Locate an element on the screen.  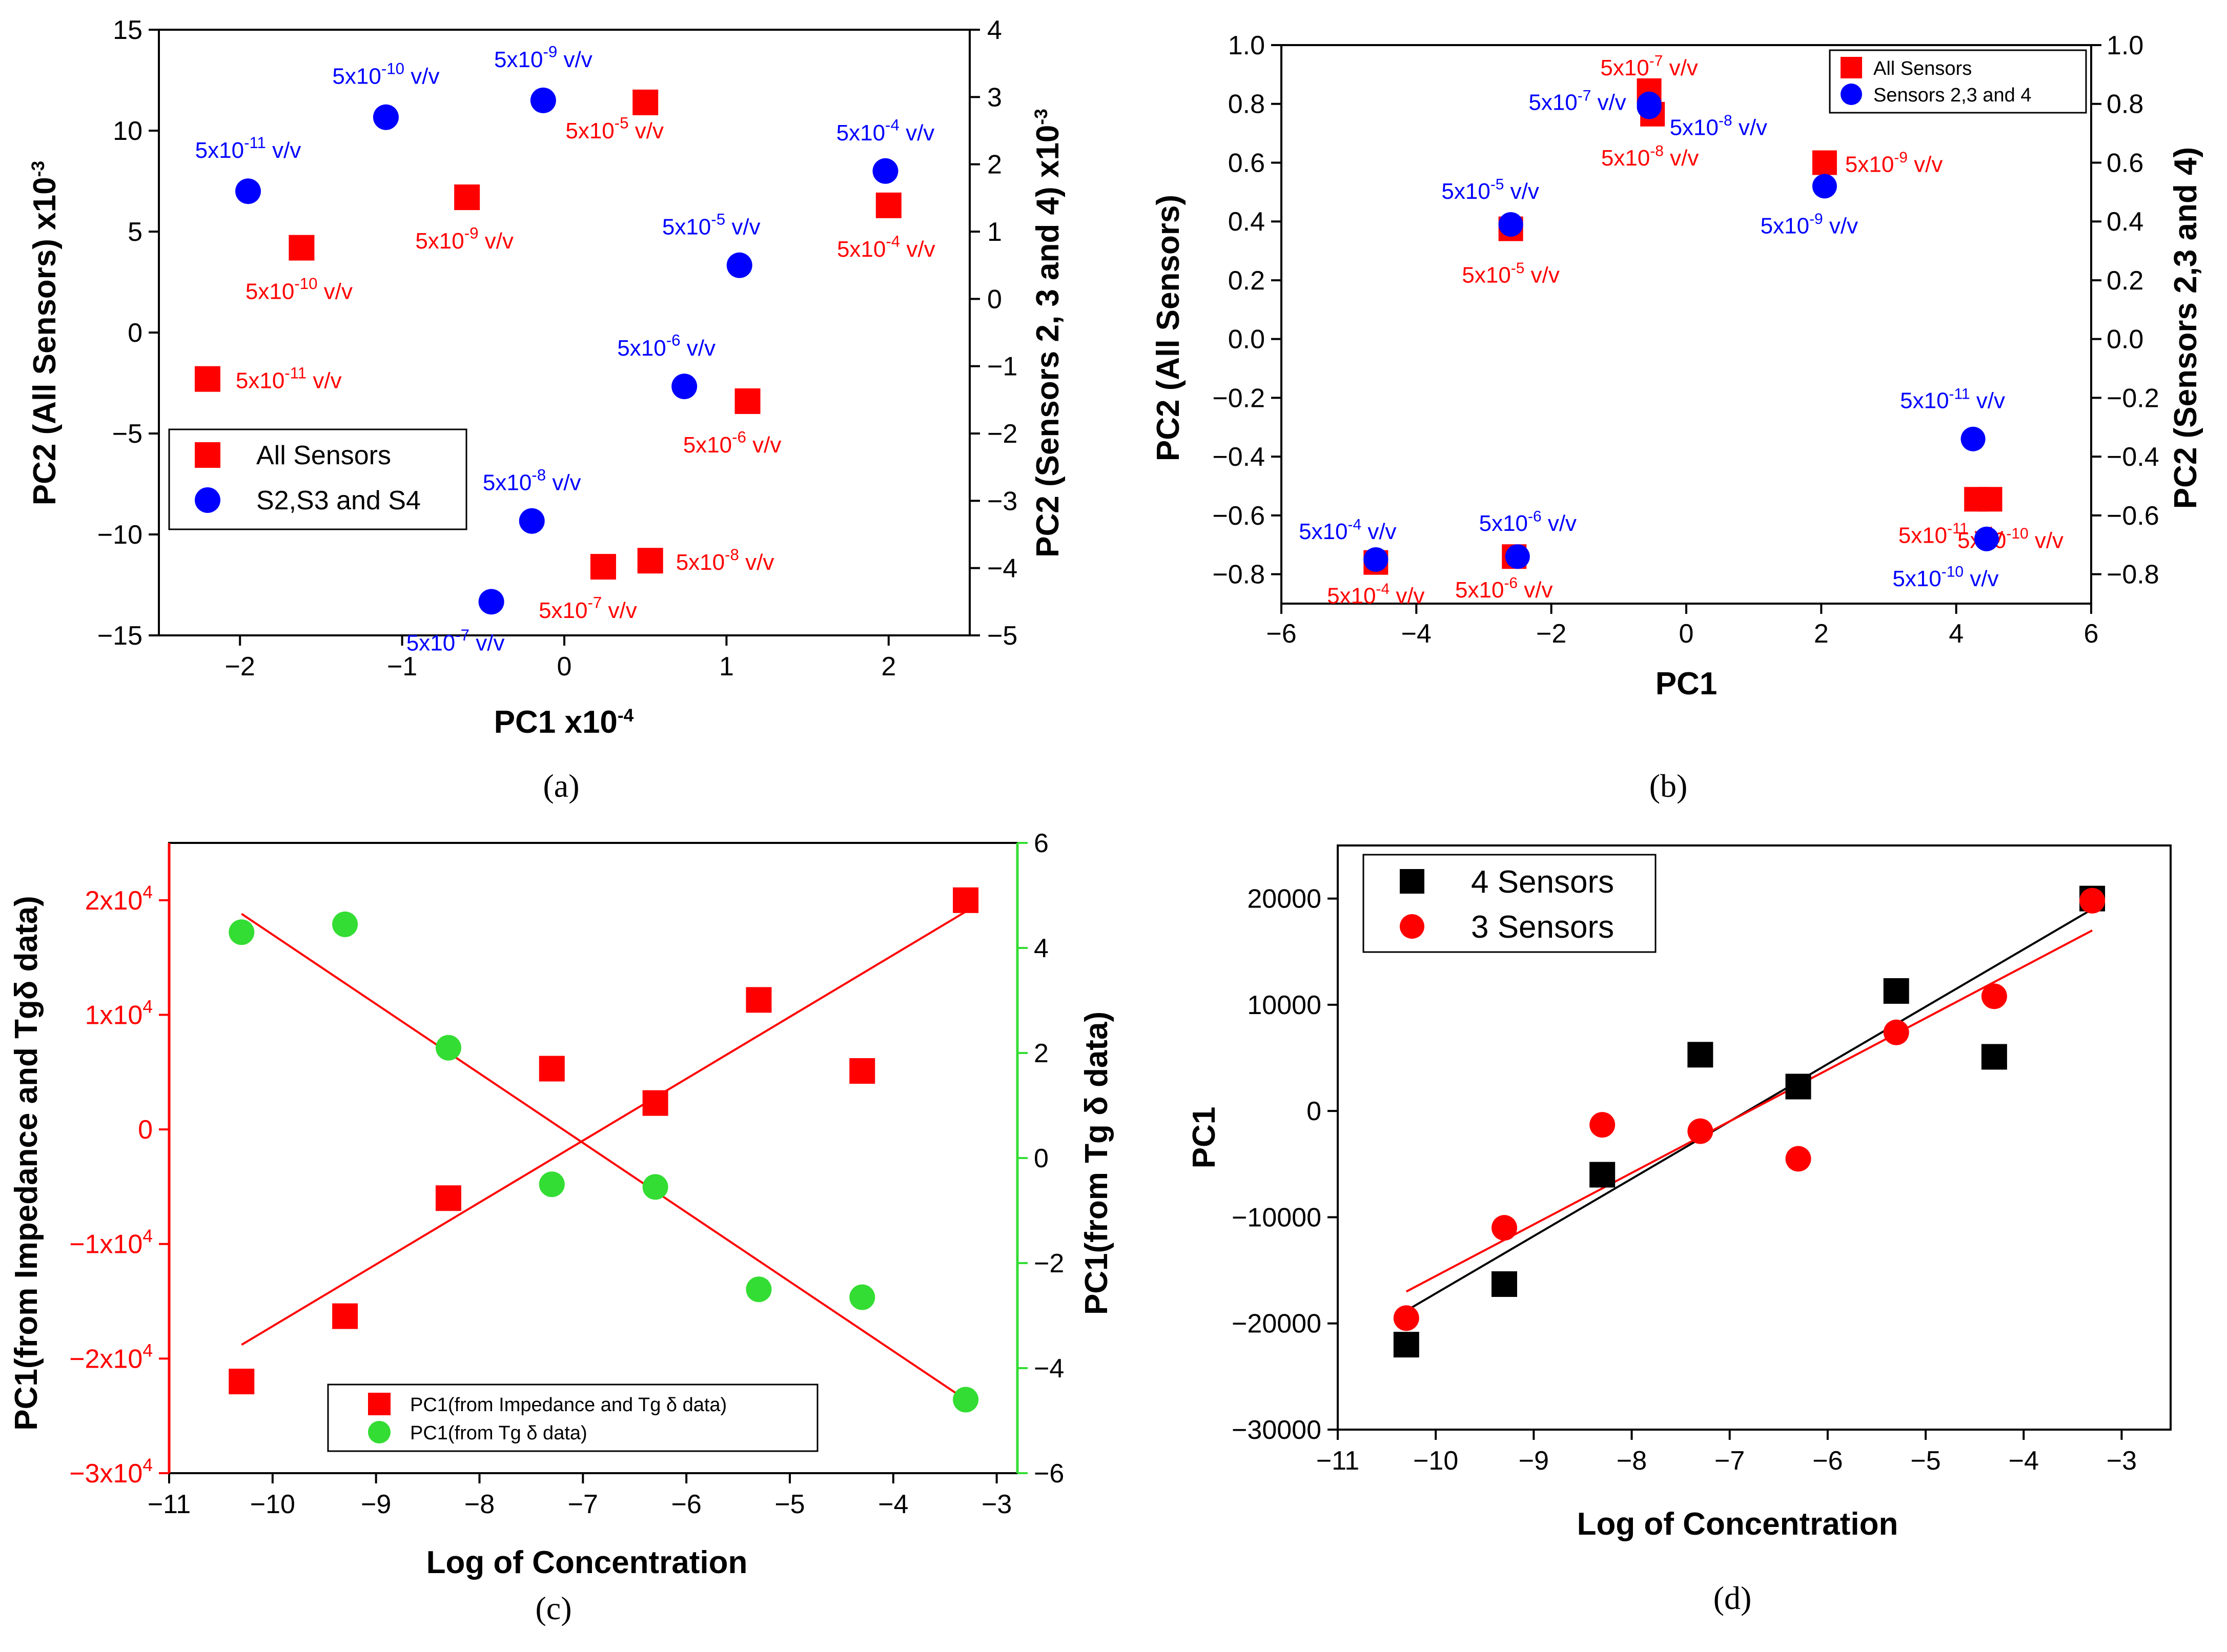
point-label-exp: -7 is located at coordinates (1584, 95).